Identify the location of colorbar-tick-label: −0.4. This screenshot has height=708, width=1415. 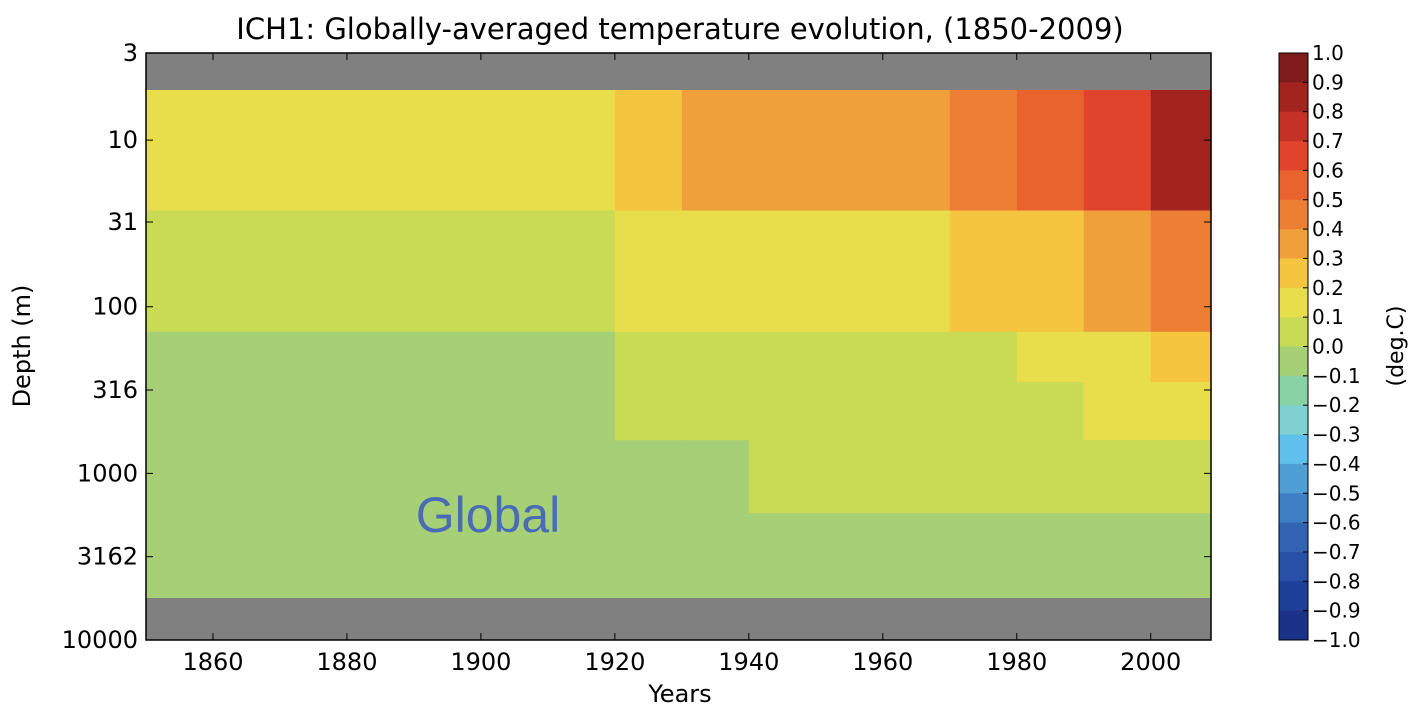
(1336, 464).